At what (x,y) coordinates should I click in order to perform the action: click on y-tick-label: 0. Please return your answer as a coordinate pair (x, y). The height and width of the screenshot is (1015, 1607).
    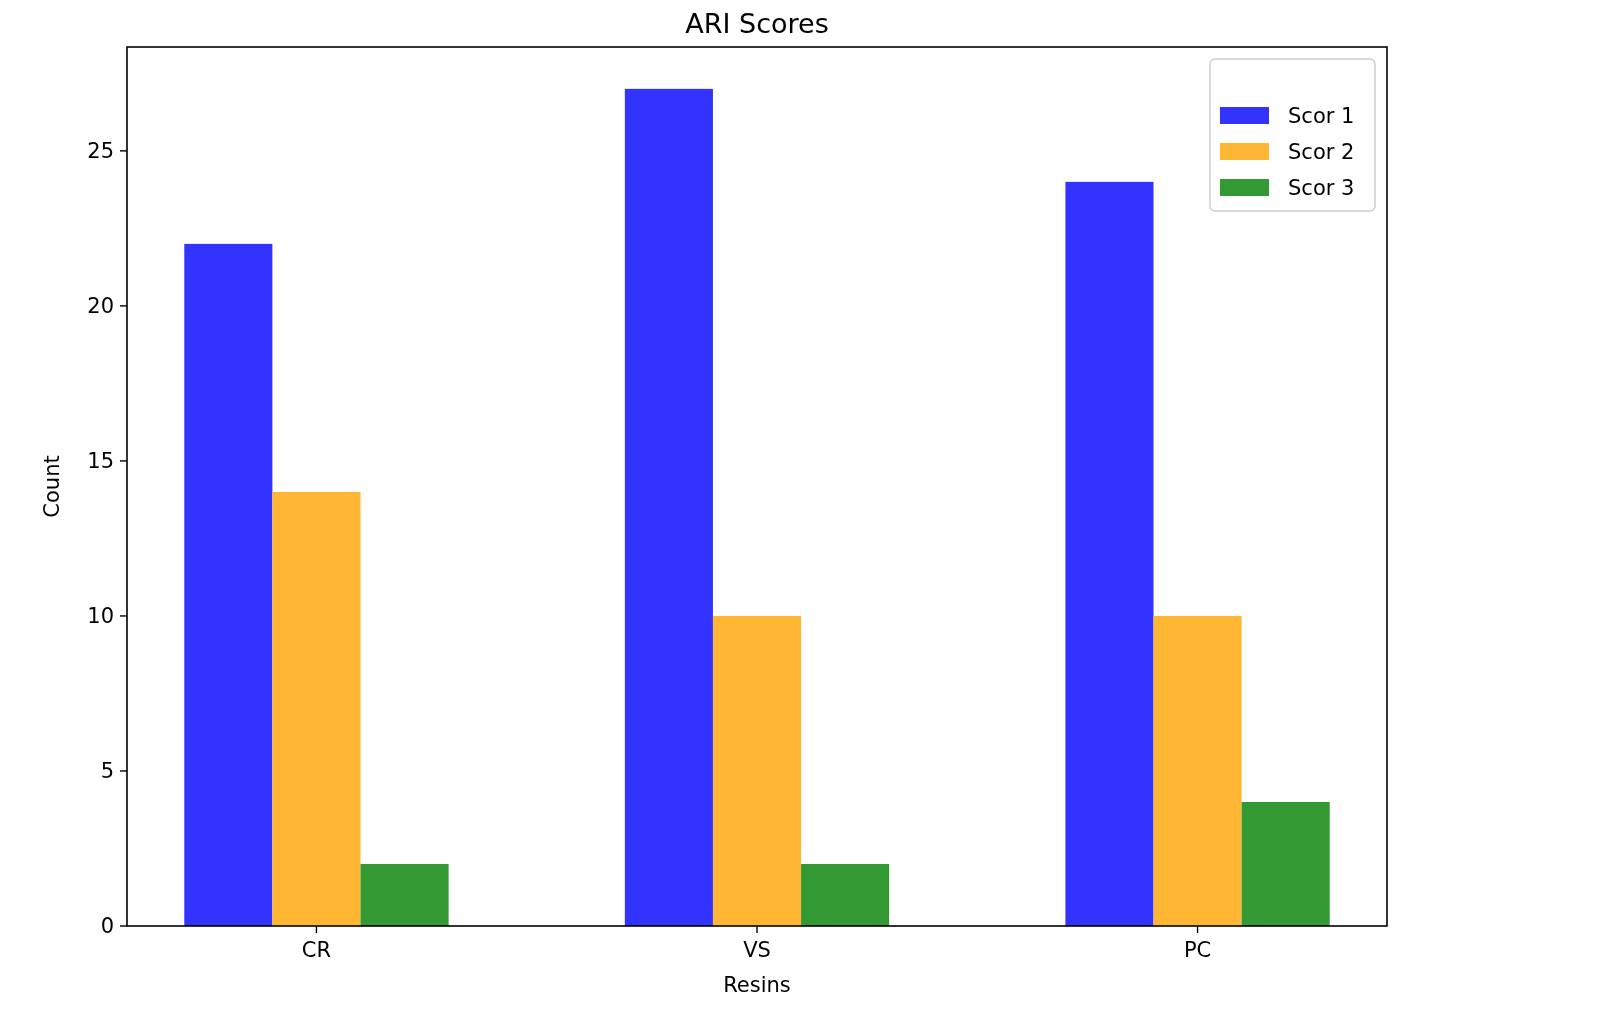
    Looking at the image, I should click on (107, 926).